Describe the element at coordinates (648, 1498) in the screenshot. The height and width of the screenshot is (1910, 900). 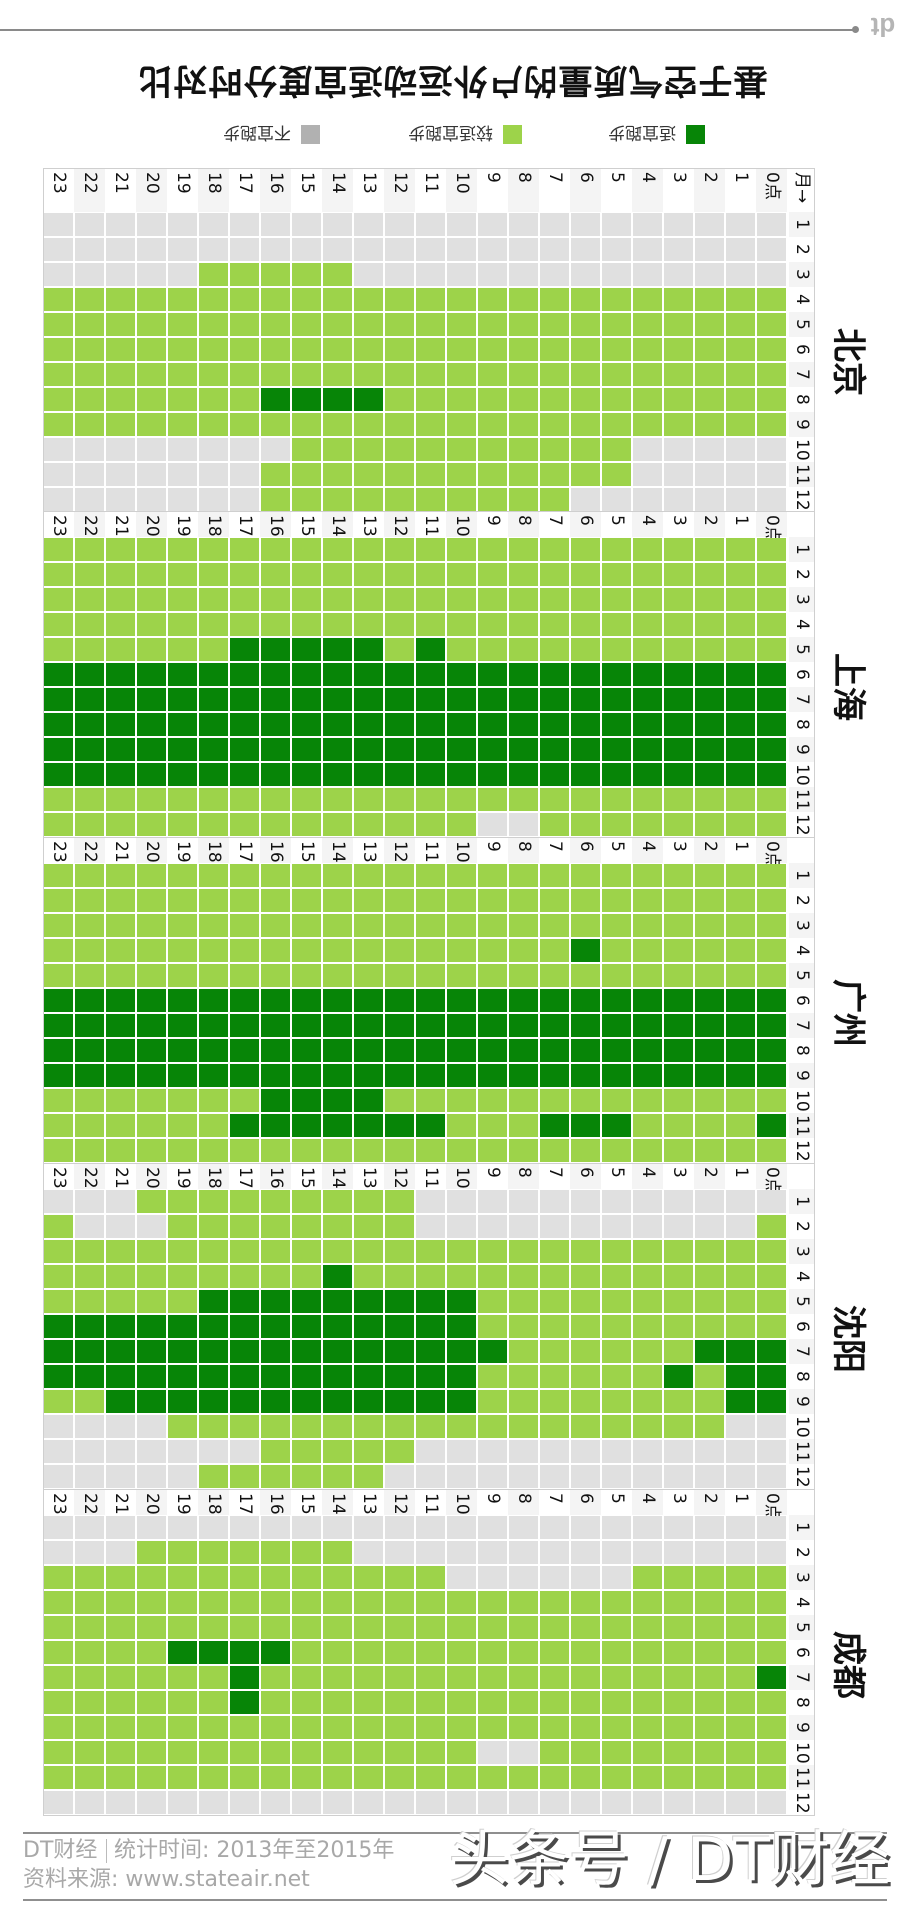
I see `hour-tick-label: 4` at that location.